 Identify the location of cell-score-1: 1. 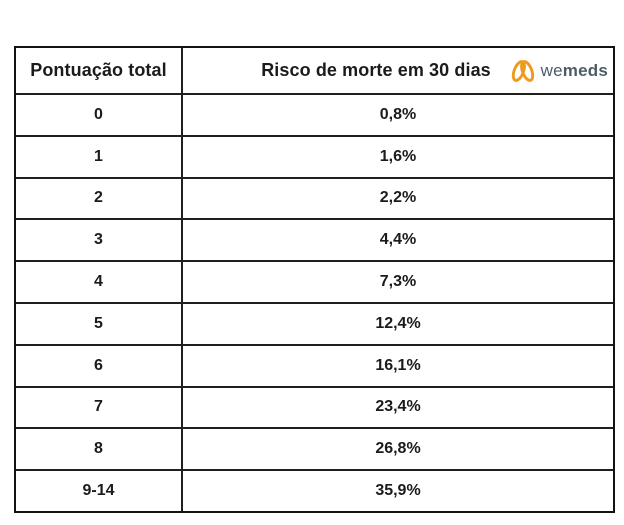
(99, 155).